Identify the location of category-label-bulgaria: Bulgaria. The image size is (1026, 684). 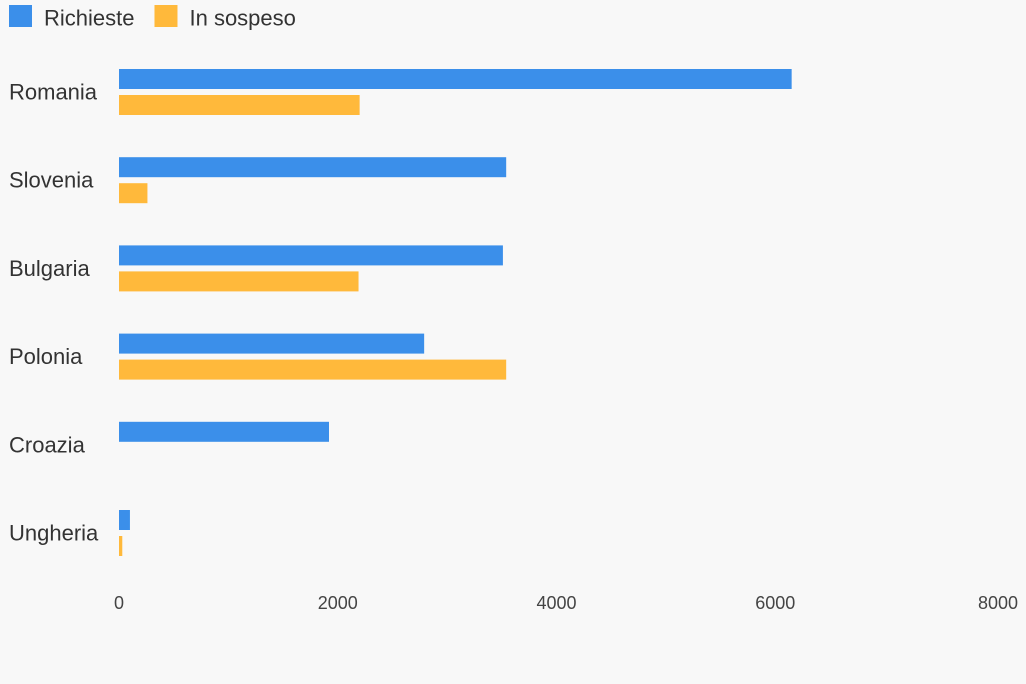
(49, 268).